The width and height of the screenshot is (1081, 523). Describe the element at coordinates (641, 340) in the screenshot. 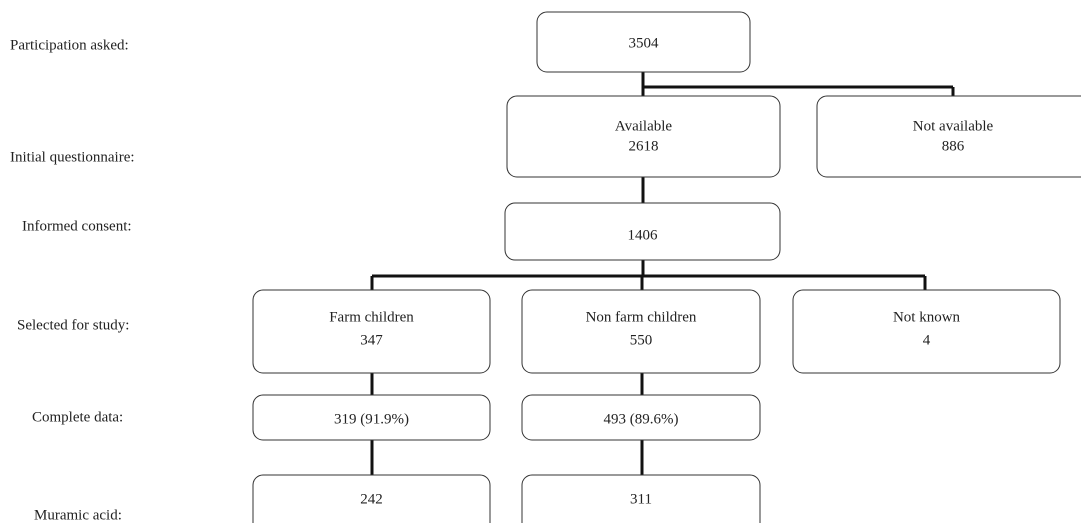

I see `node-text: 550` at that location.